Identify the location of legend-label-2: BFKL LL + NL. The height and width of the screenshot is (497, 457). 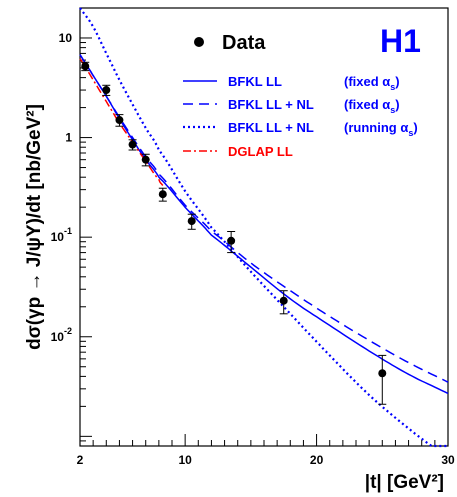
(271, 127).